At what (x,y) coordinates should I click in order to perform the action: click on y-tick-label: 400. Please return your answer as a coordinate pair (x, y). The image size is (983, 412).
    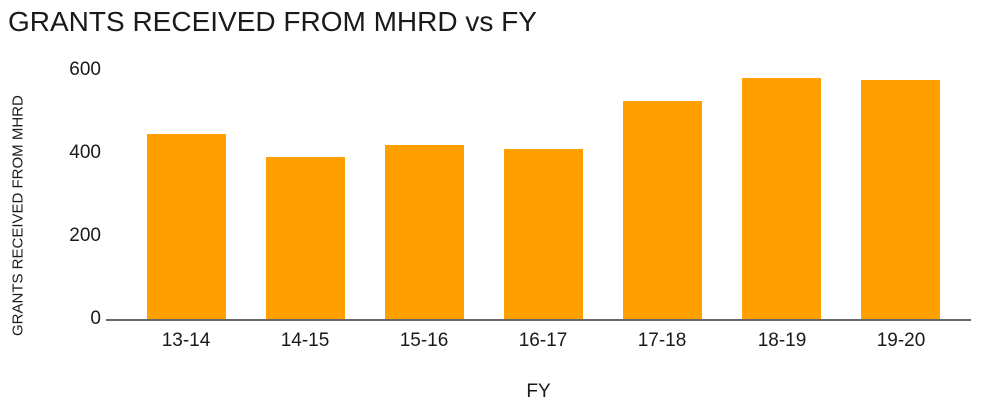
    Looking at the image, I should click on (85, 152).